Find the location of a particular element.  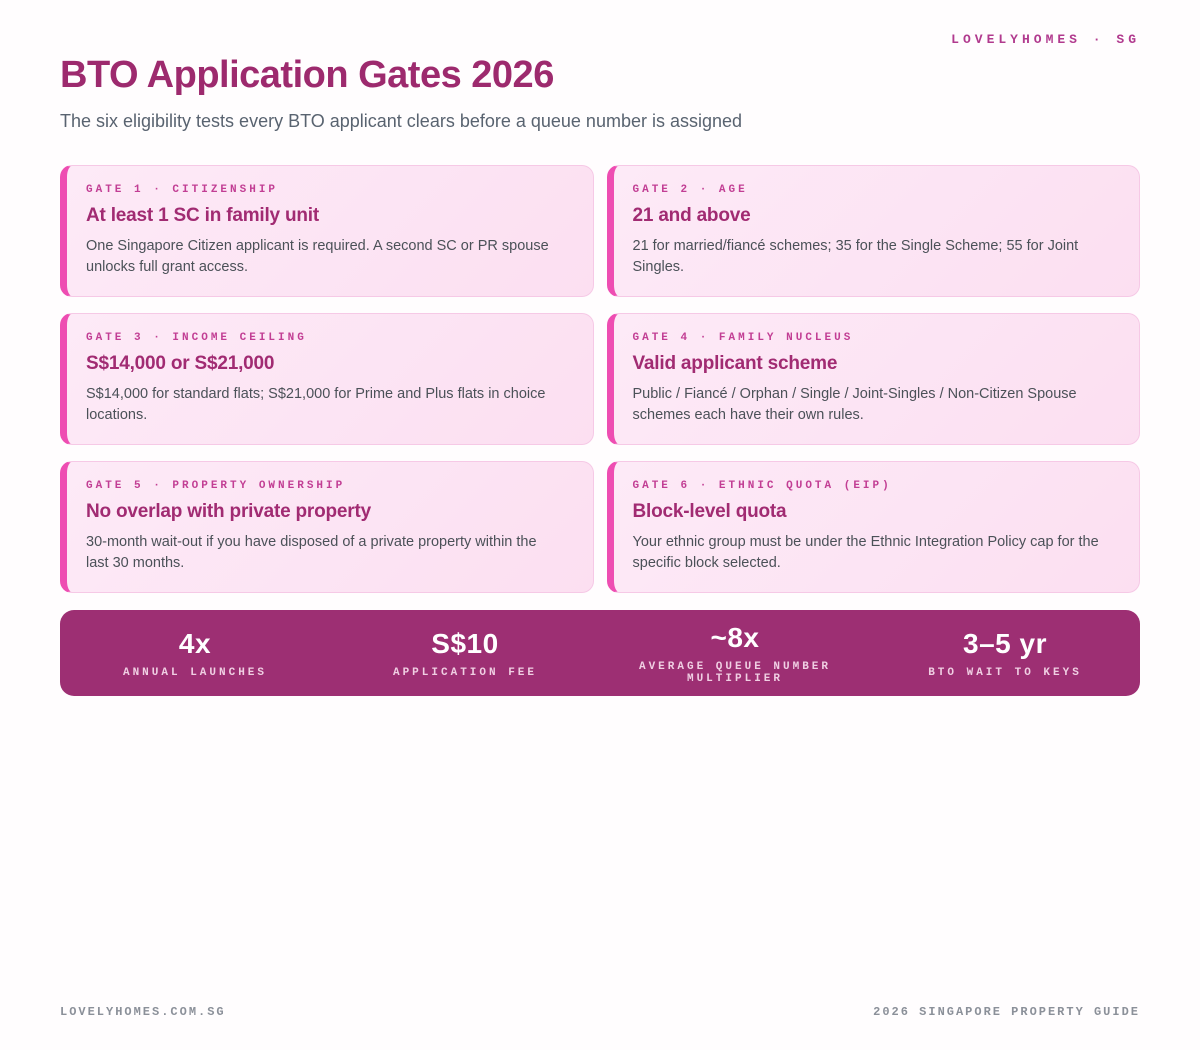

gate-eyebrow: GATE 2 · AGE is located at coordinates (690, 190).